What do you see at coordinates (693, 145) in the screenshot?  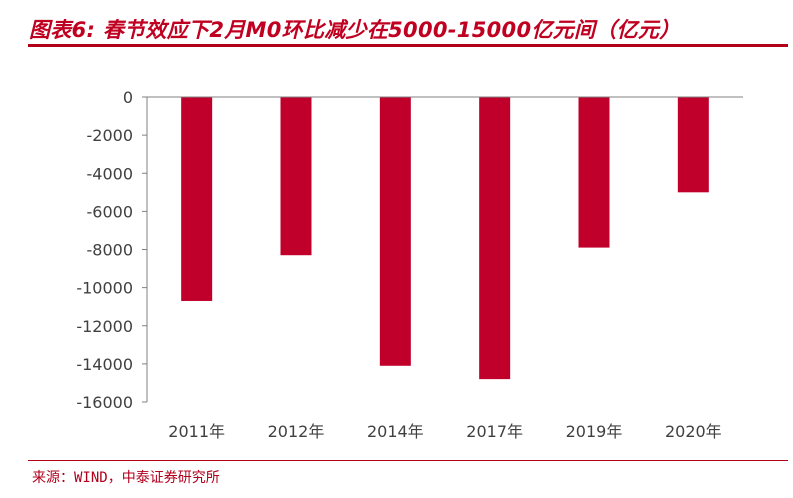 I see `bar-2020年` at bounding box center [693, 145].